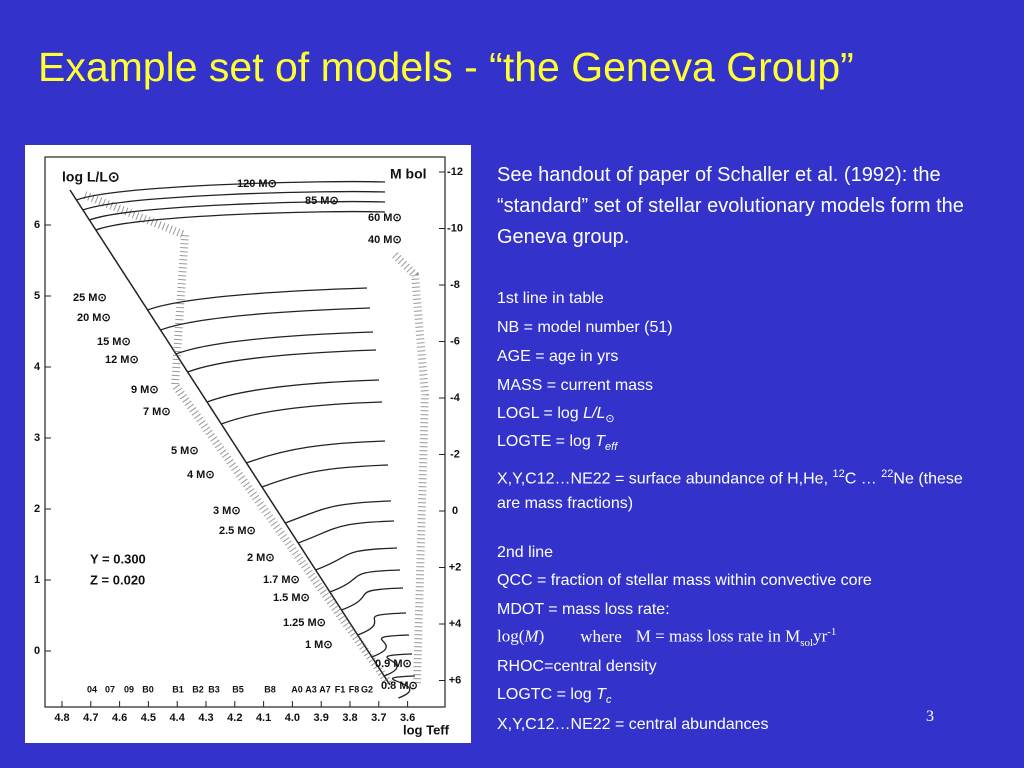 The width and height of the screenshot is (1024, 768). Describe the element at coordinates (263, 718) in the screenshot. I see `x-tick-label: 4.1` at that location.